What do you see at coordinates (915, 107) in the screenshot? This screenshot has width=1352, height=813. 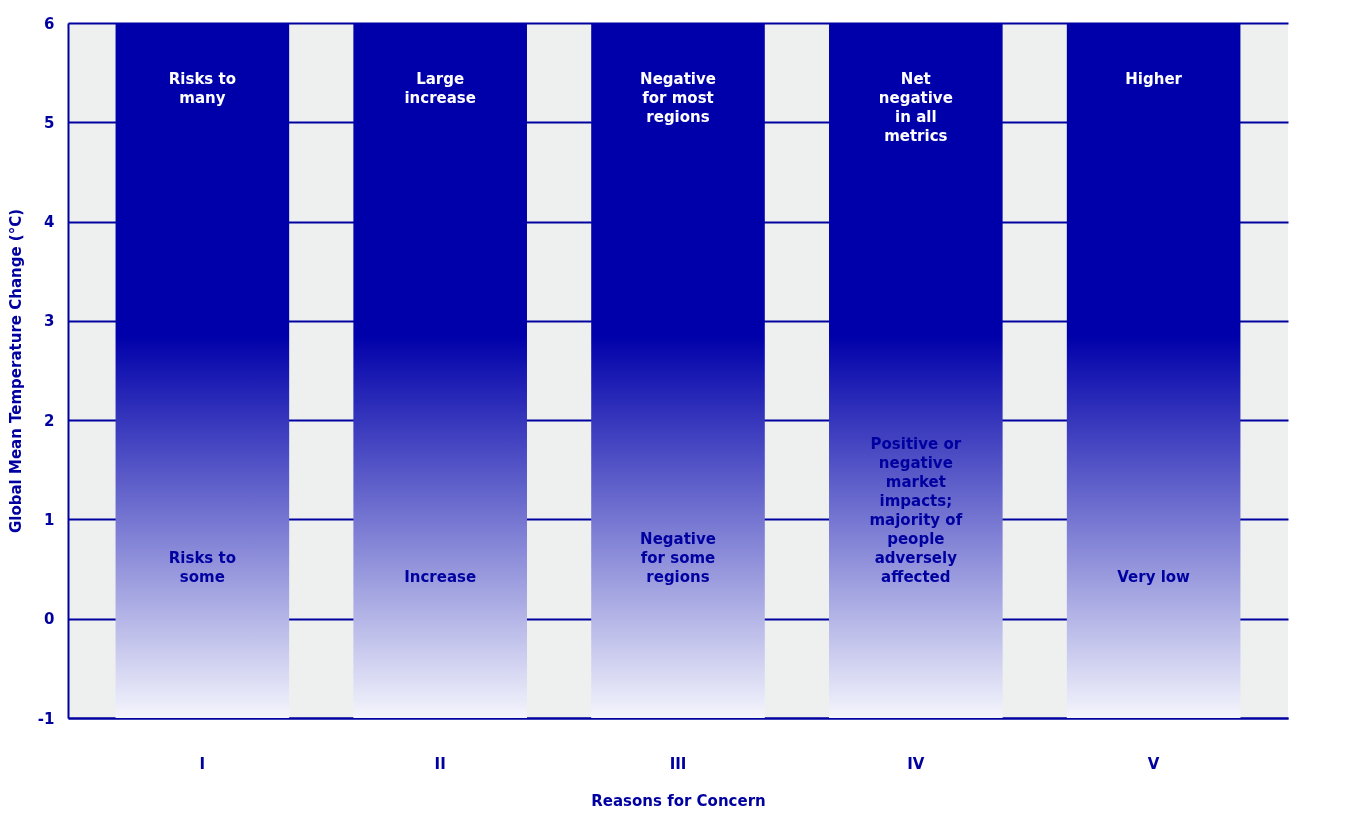 I see `annotation: Net negative in all metrics` at bounding box center [915, 107].